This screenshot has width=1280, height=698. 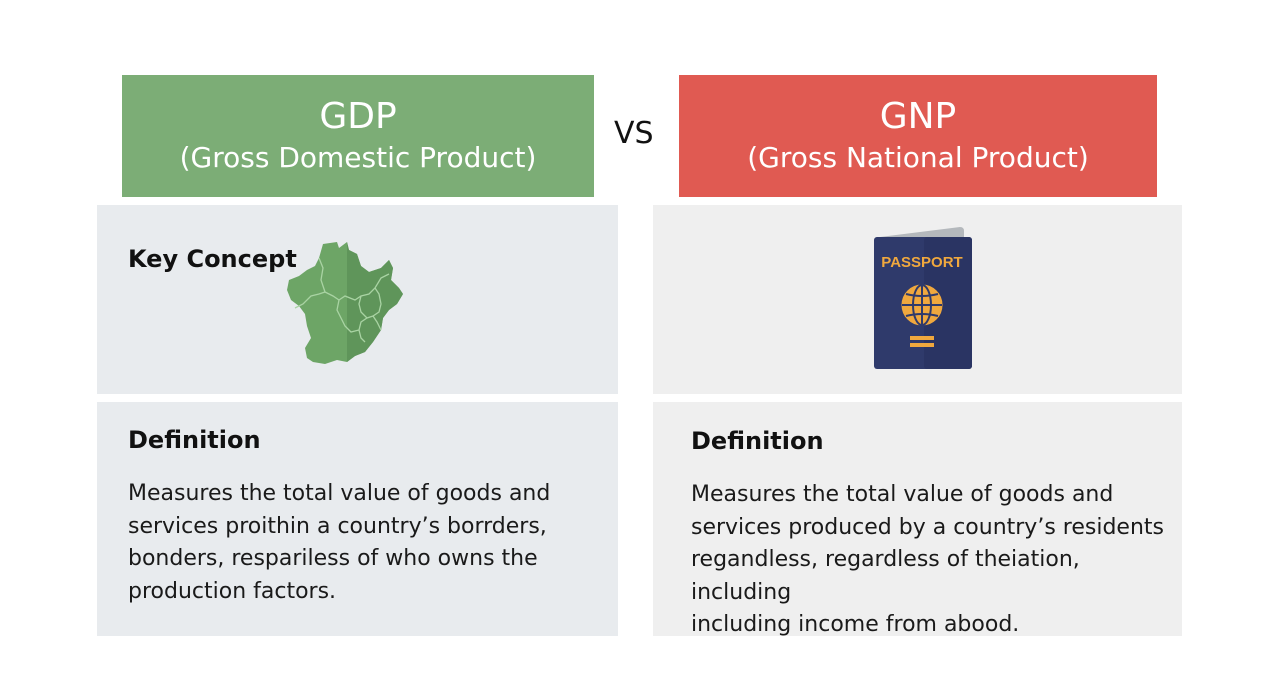 I want to click on definition-line: including income from abood., so click(x=855, y=624).